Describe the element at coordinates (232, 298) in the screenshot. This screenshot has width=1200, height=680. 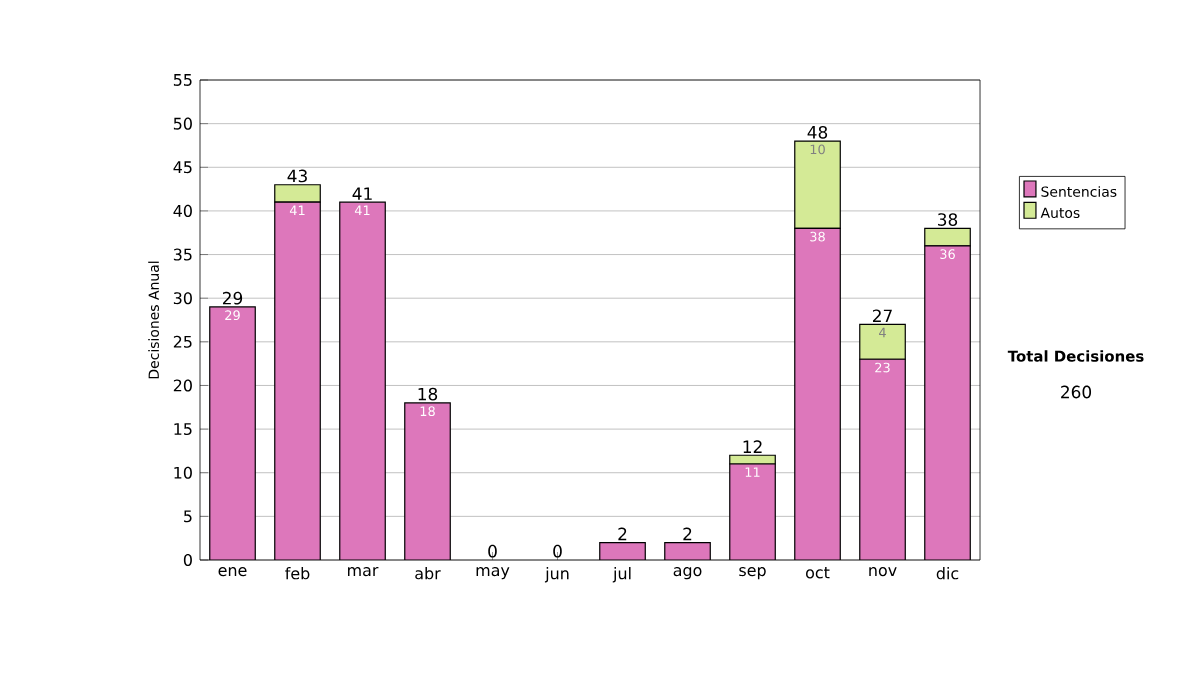
I see `total-label: 29` at that location.